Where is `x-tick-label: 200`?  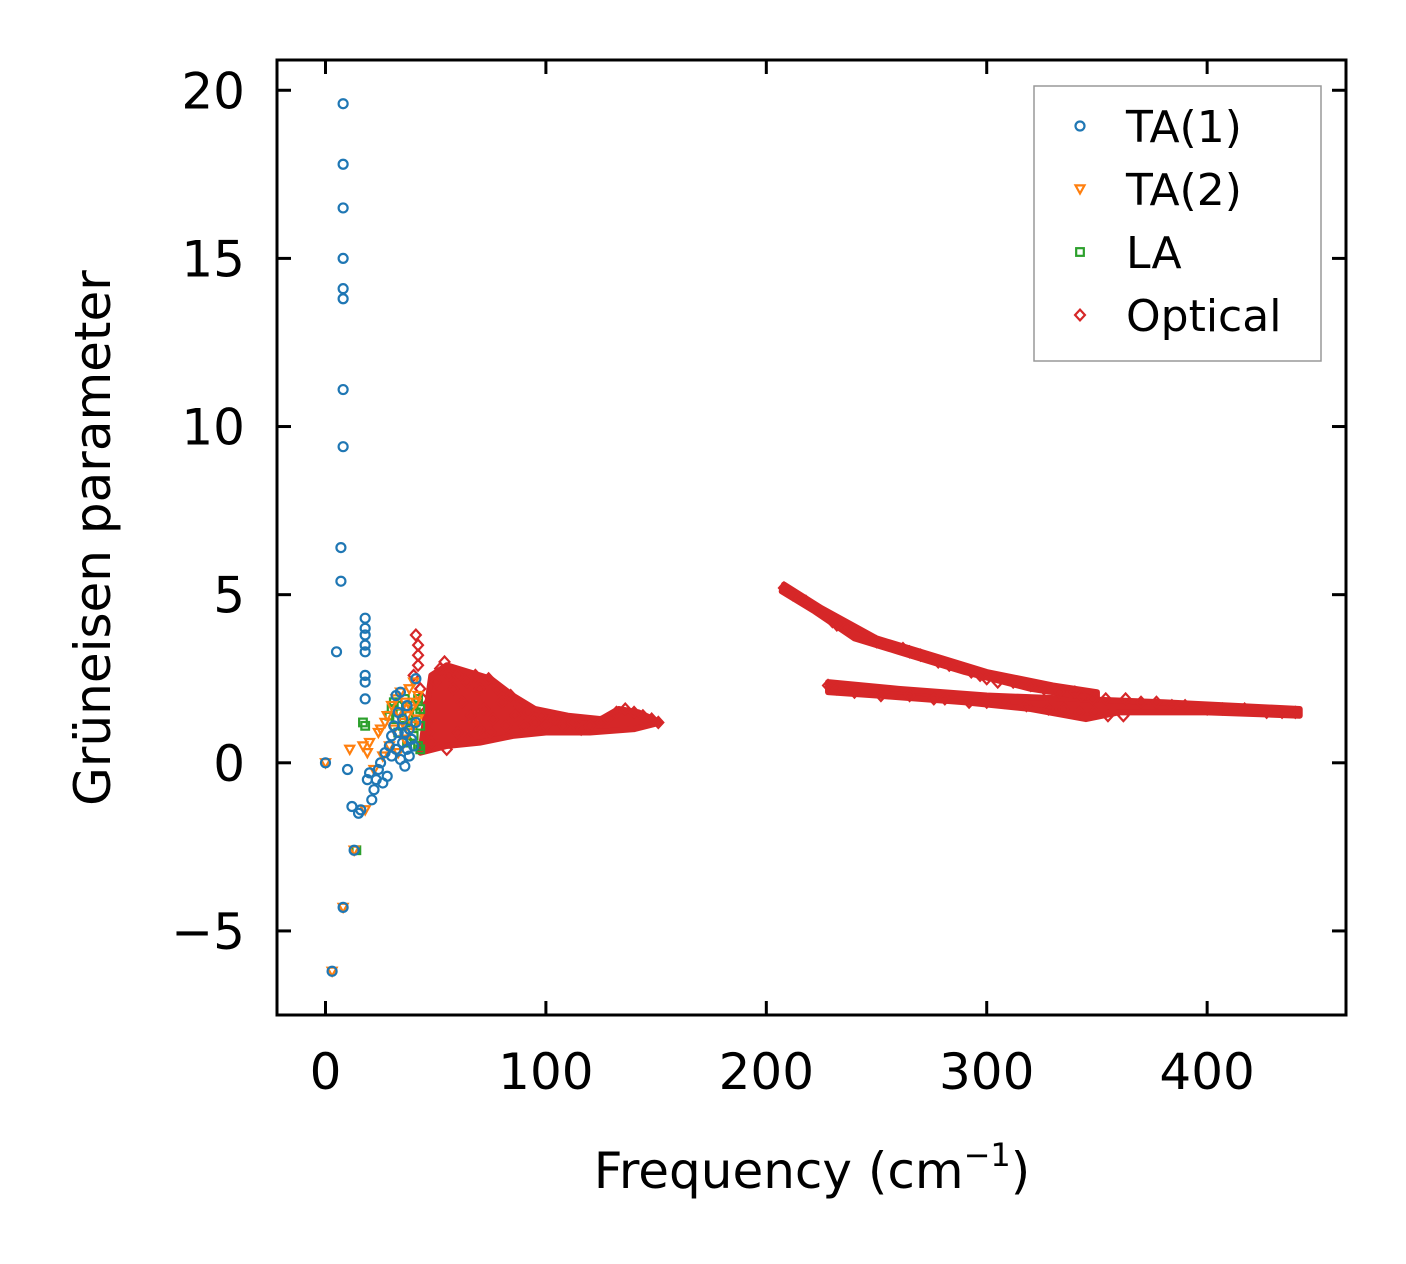
x-tick-label: 200 is located at coordinates (766, 1072).